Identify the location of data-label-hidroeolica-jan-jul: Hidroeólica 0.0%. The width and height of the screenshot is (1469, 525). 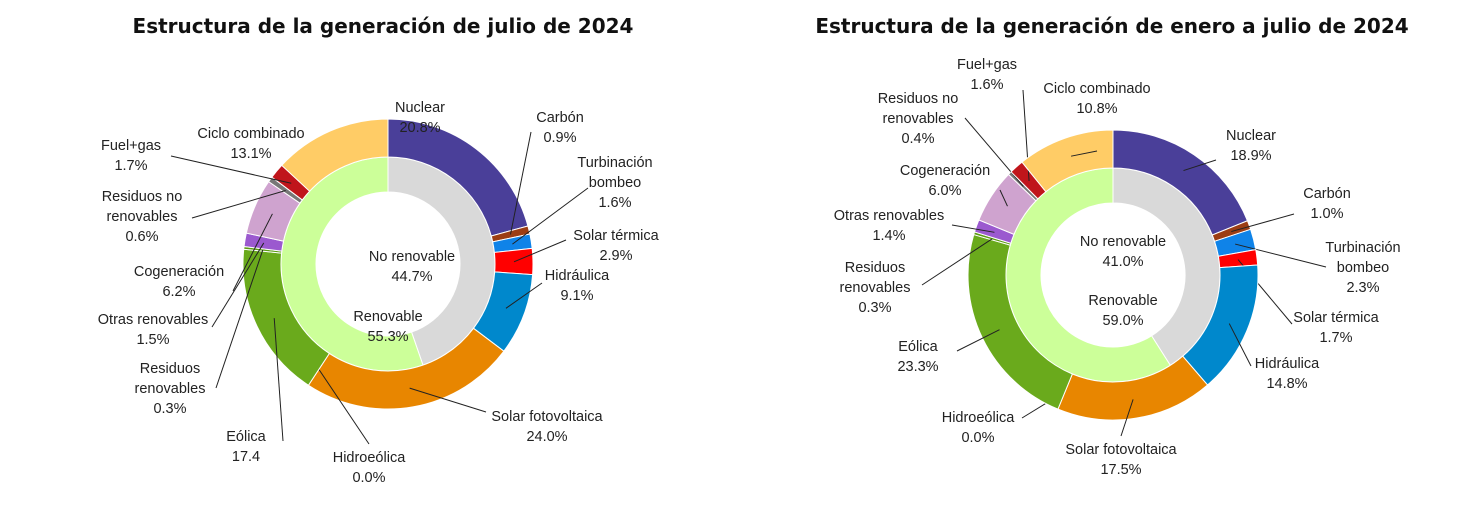
(978, 428).